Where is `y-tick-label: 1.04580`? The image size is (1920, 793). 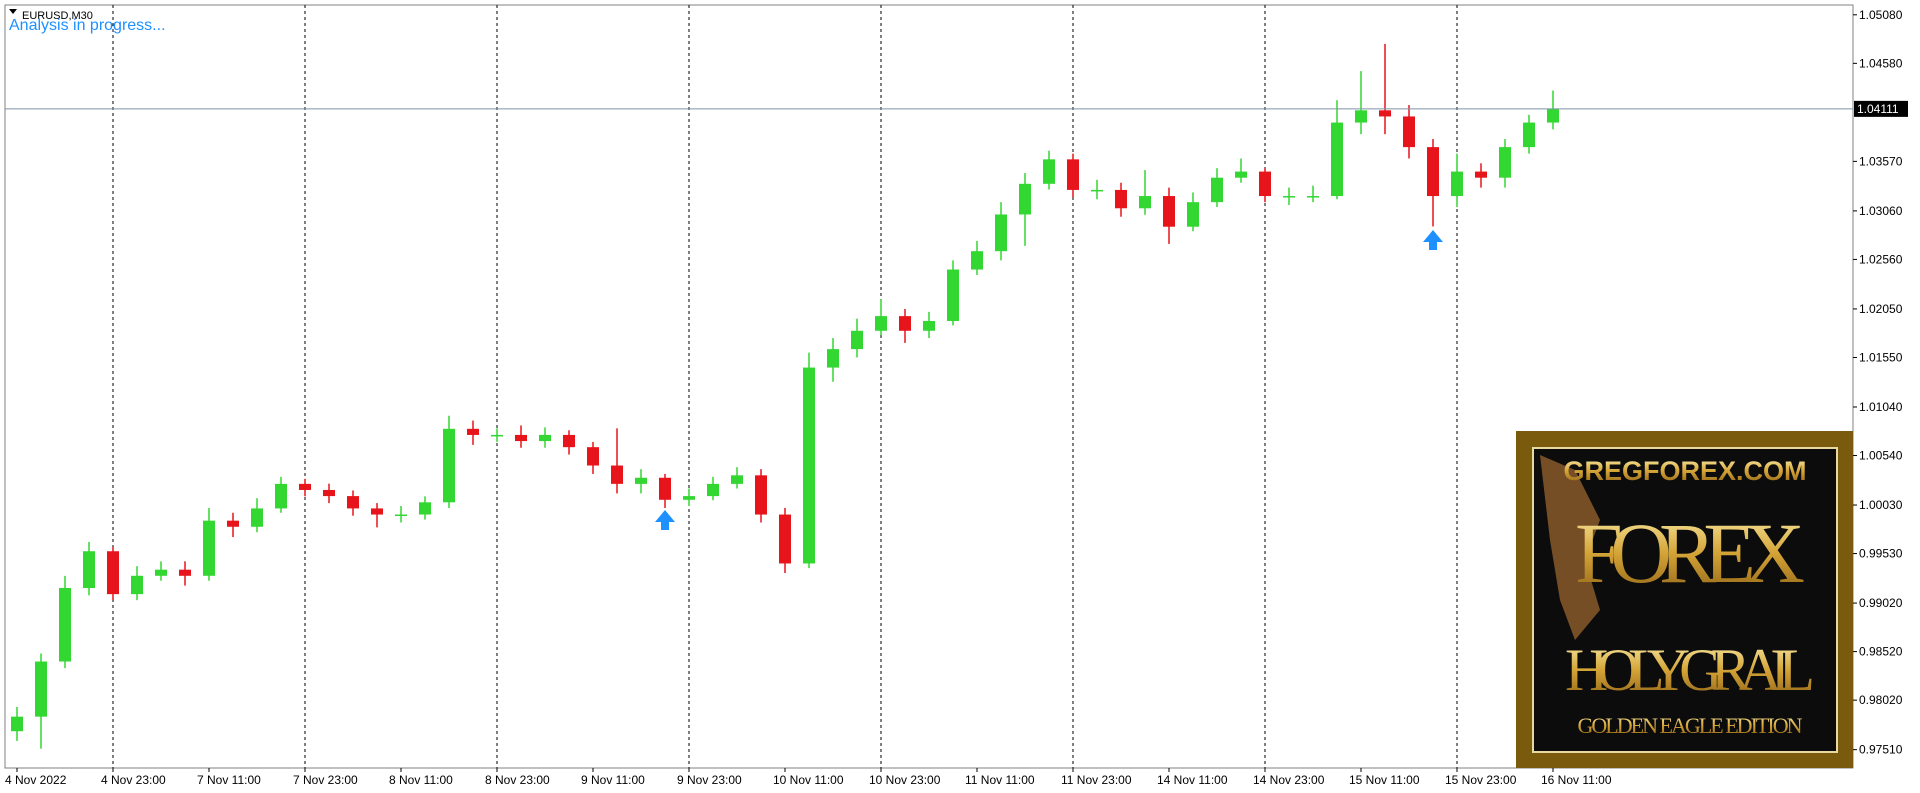
y-tick-label: 1.04580 is located at coordinates (1881, 63).